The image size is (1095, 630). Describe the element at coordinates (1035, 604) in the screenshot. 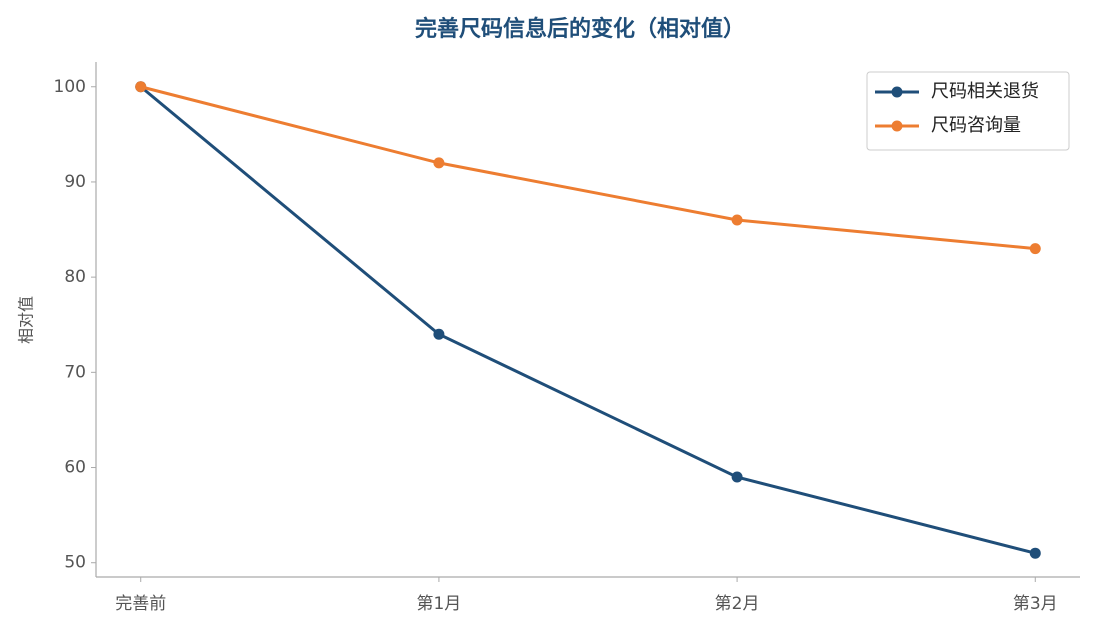

I see `x-tick-label: 第3月` at that location.